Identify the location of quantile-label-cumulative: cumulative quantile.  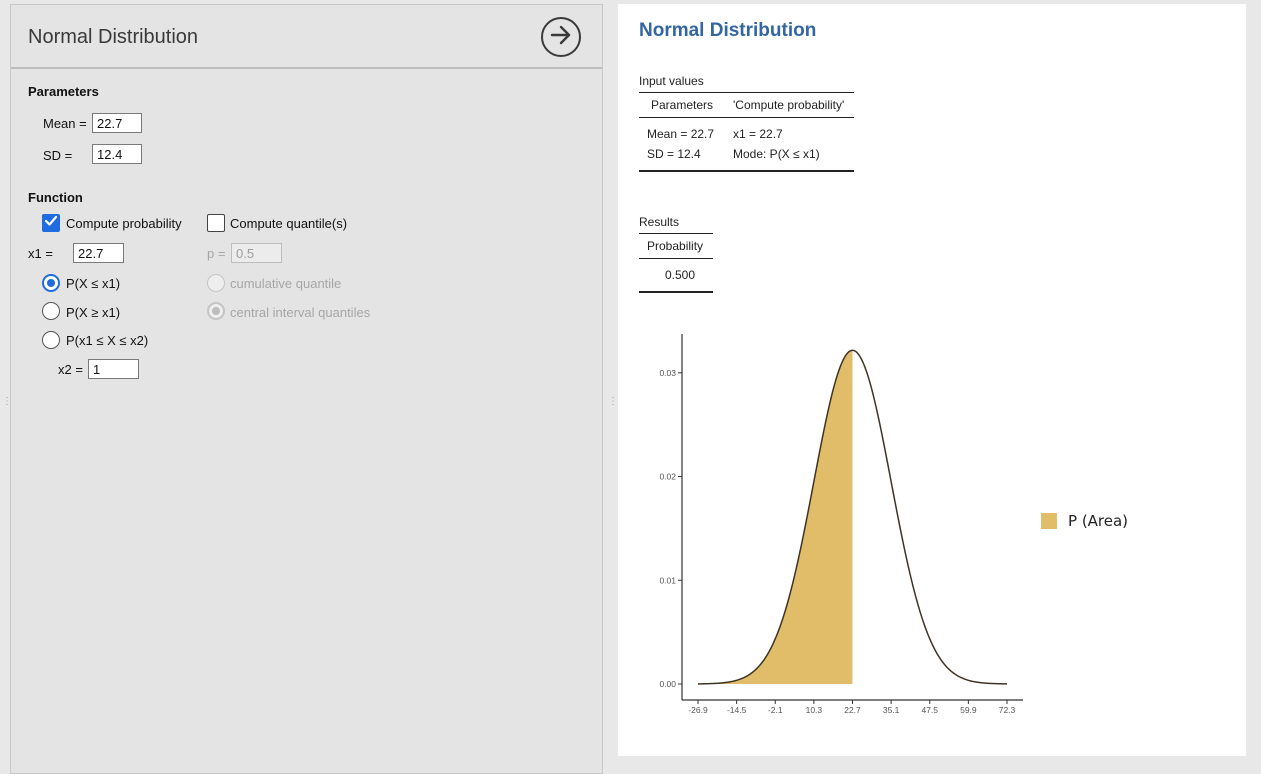
(286, 283).